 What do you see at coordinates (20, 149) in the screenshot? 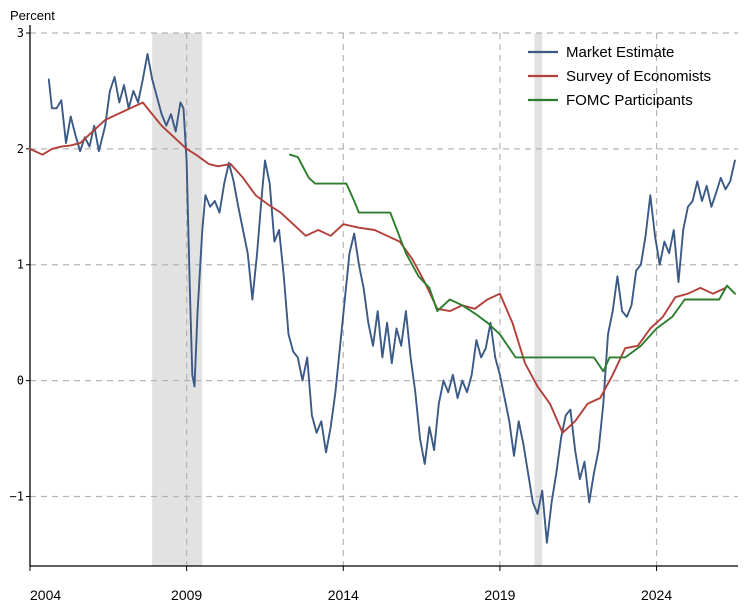
I see `y-tick-label-1: 2` at bounding box center [20, 149].